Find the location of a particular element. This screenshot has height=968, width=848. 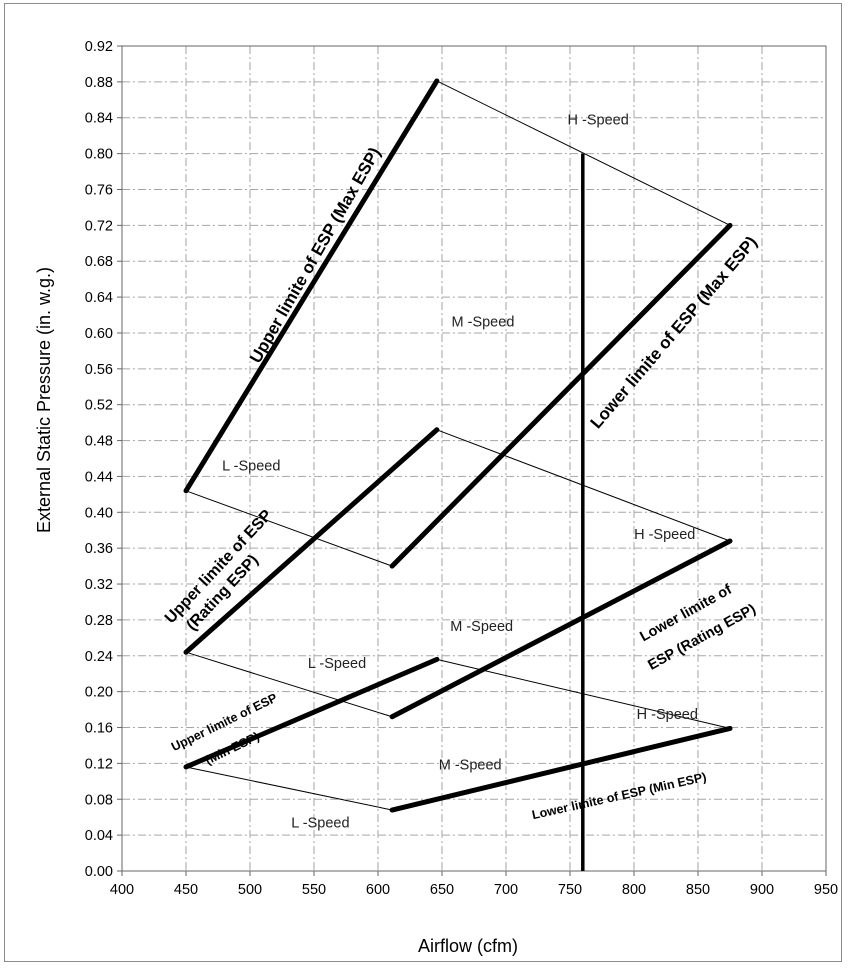

y-tick-label: 0.44 is located at coordinates (99, 477).